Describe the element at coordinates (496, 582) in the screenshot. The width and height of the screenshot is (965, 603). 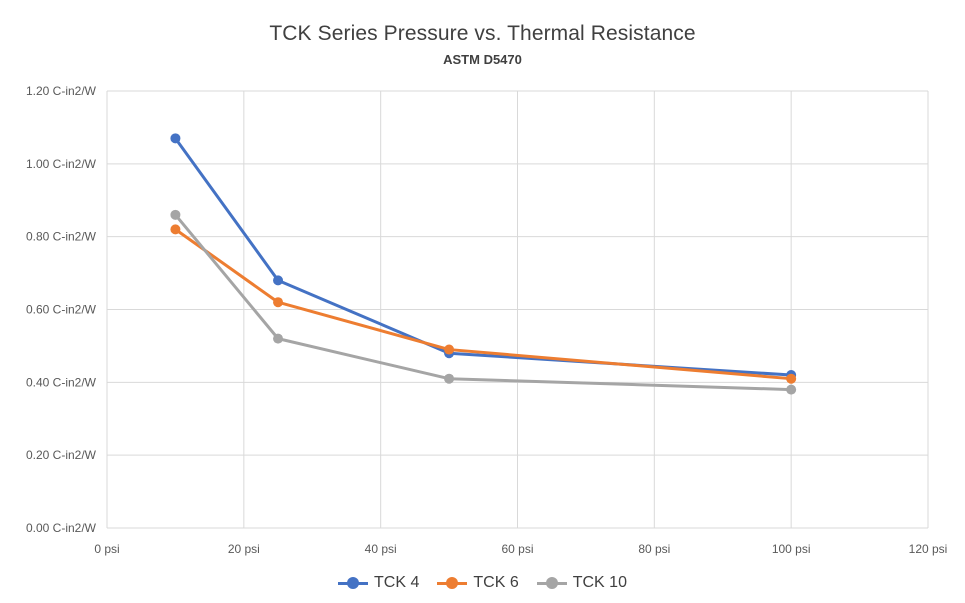
I see `legend-label: TCK 6` at that location.